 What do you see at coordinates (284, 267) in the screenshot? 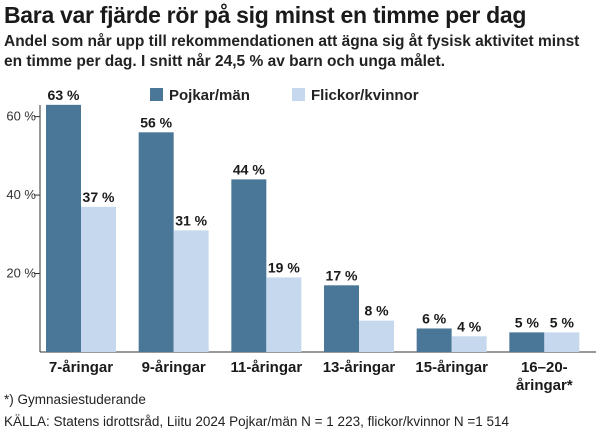
I see `data-label: 19 %` at bounding box center [284, 267].